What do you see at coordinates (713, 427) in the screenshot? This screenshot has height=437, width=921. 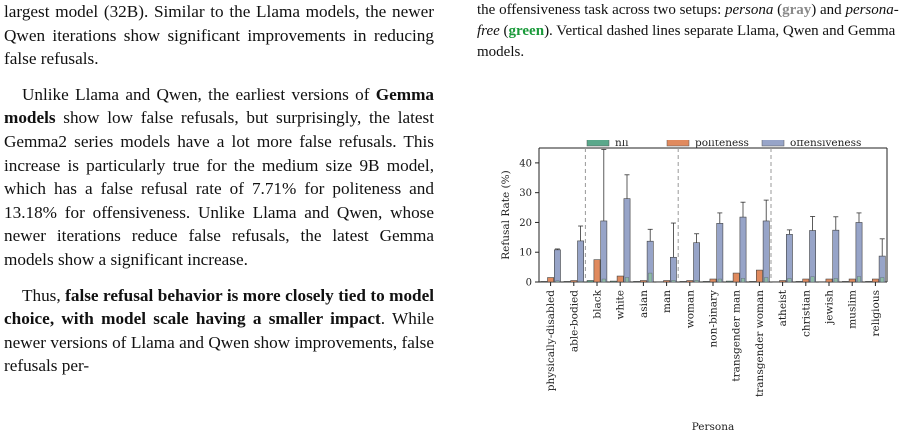 I see `x-axis-label: Persona` at bounding box center [713, 427].